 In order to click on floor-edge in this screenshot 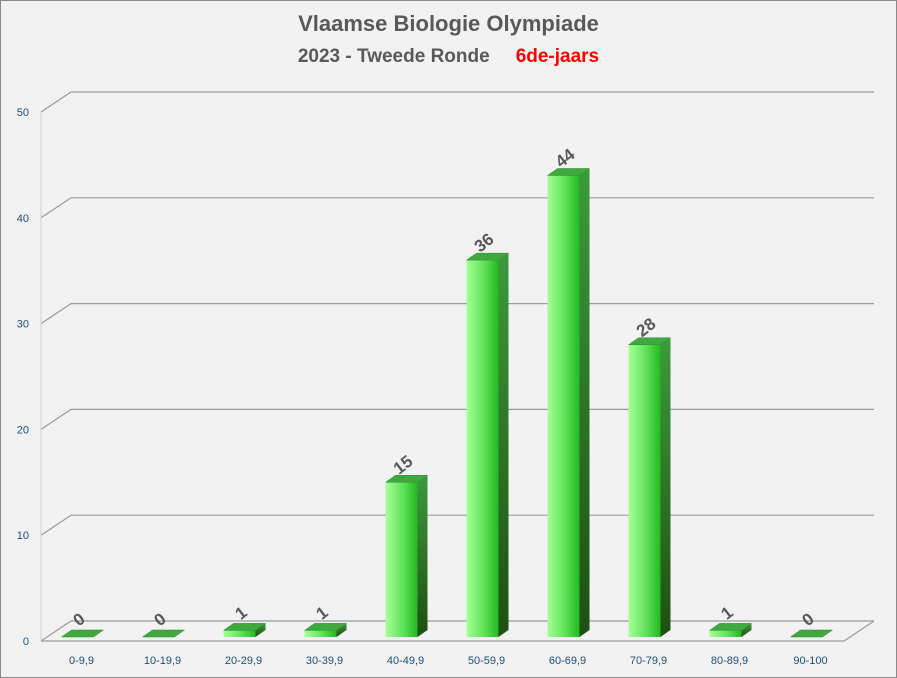, I will do `click(458, 631)`.